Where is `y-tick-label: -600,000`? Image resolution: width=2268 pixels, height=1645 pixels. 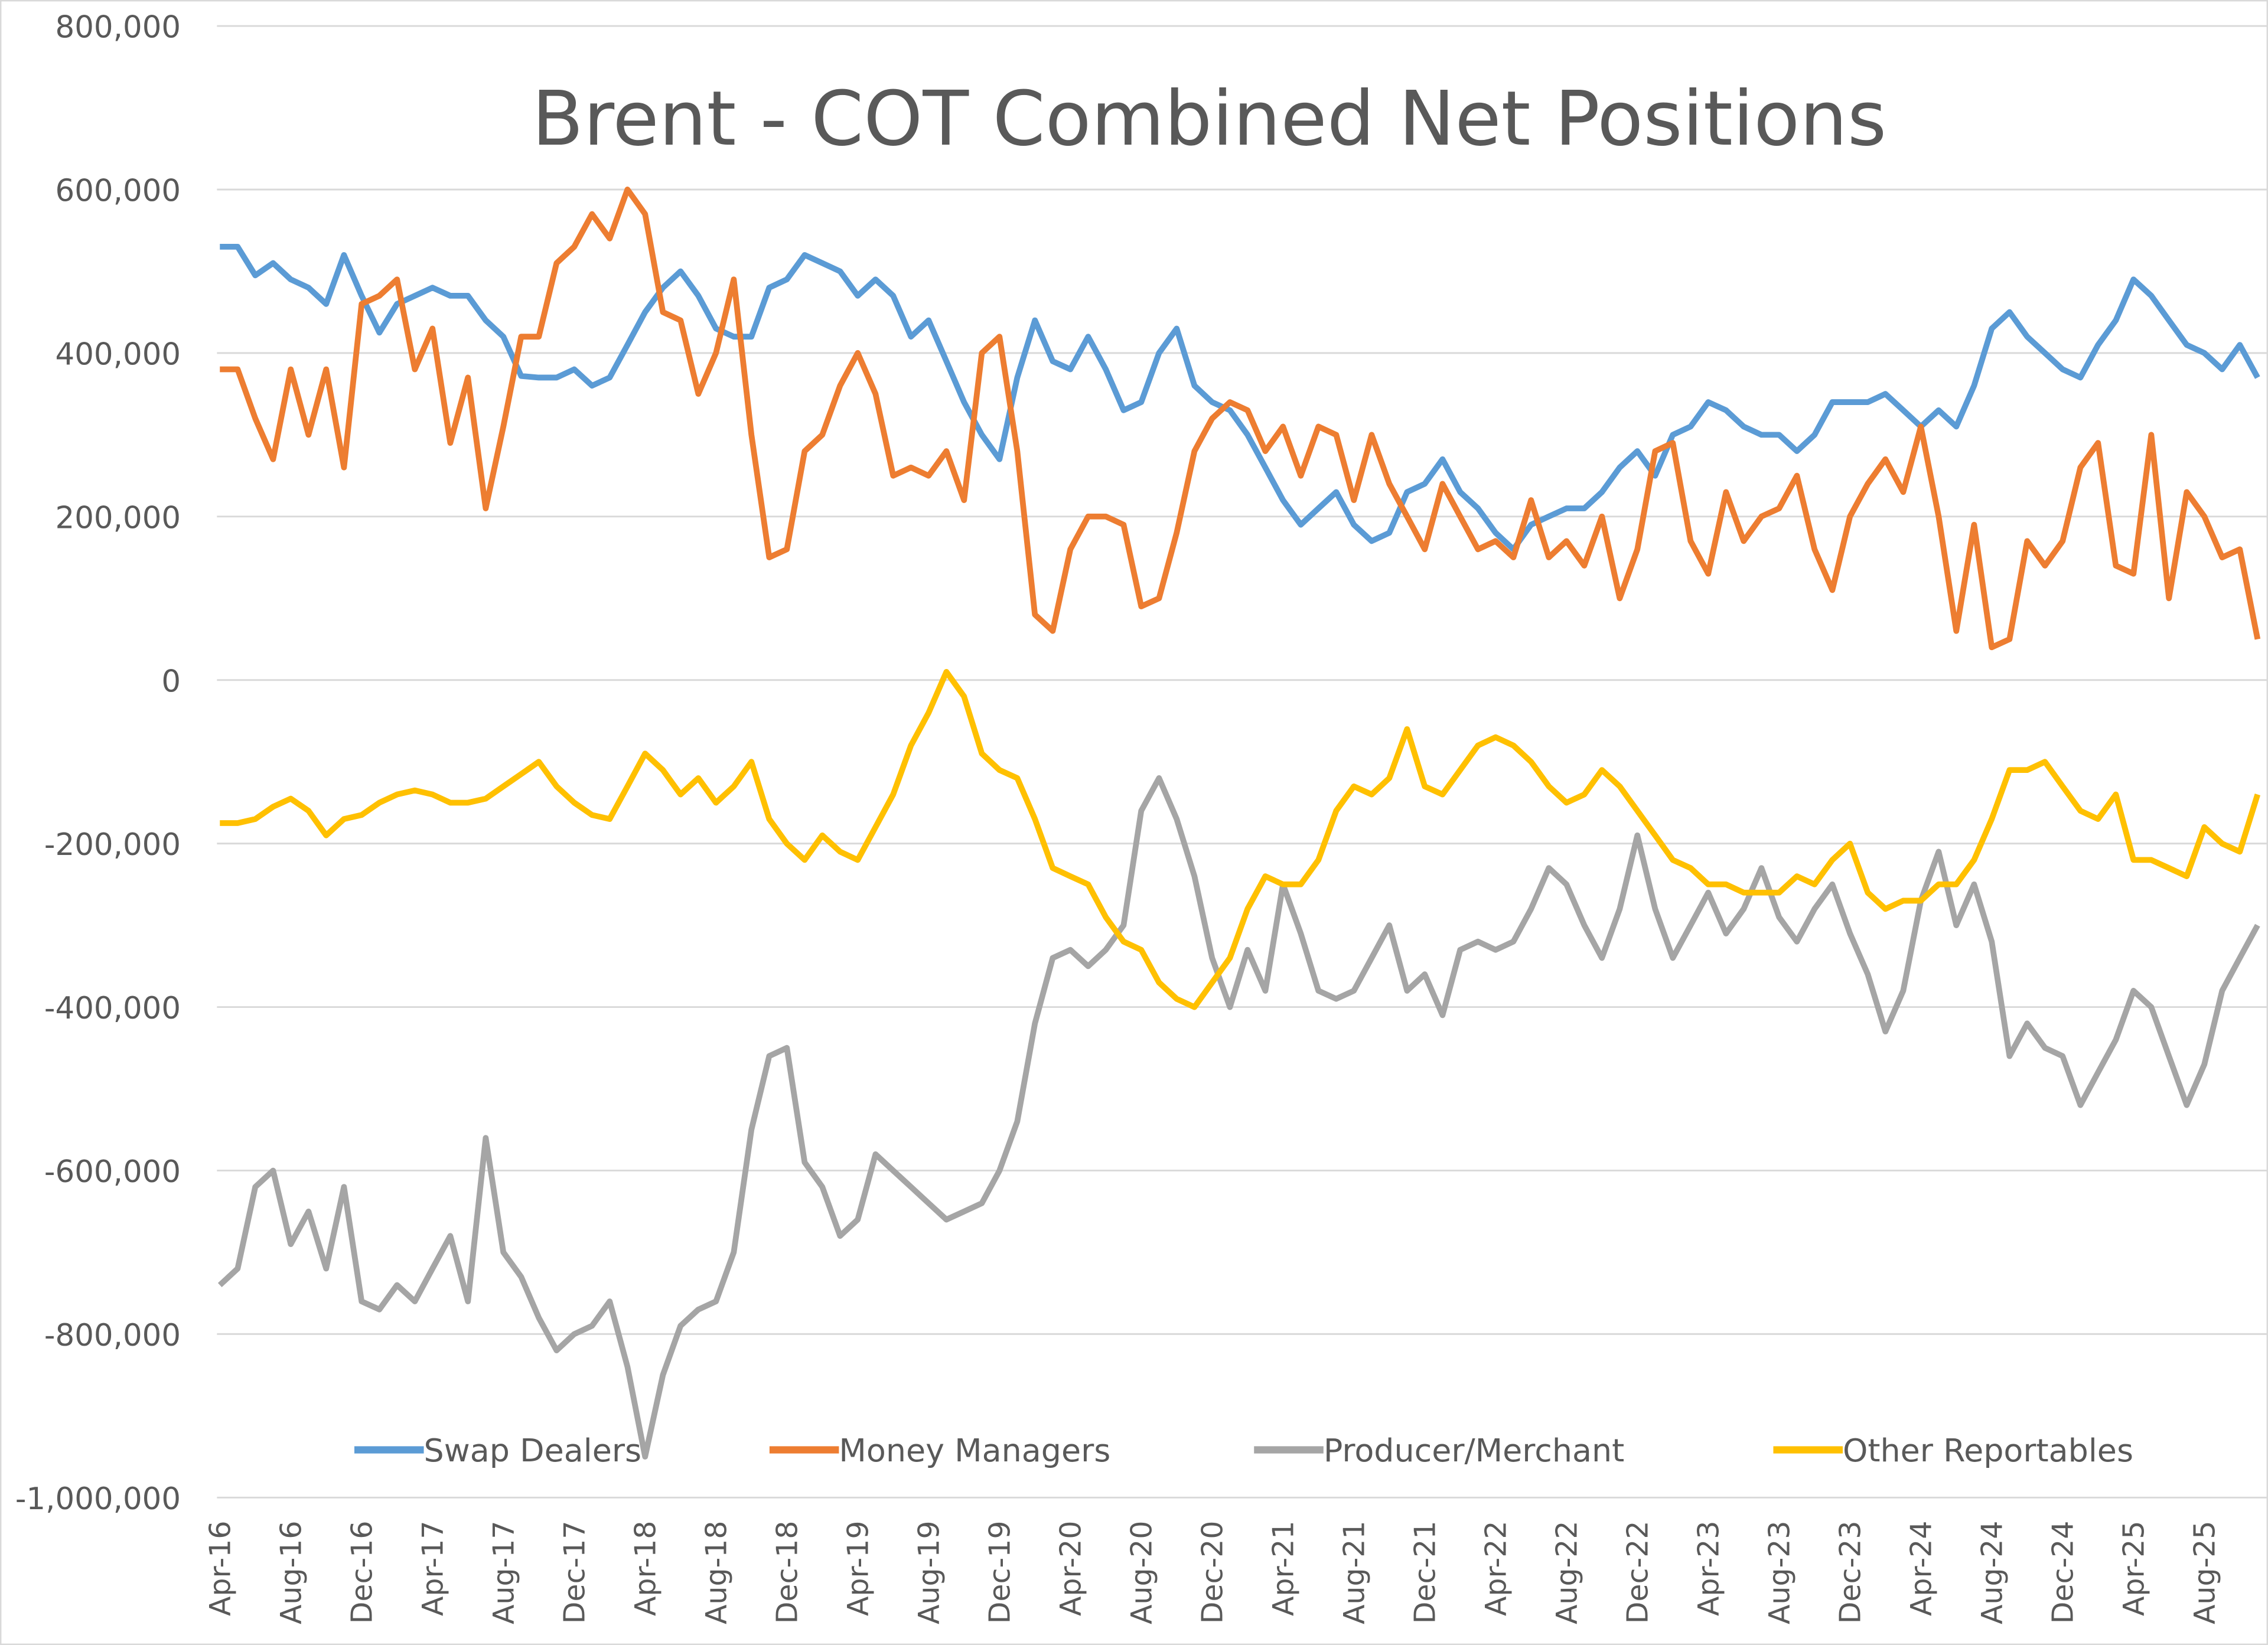
y-tick-label: -600,000 is located at coordinates (112, 1172).